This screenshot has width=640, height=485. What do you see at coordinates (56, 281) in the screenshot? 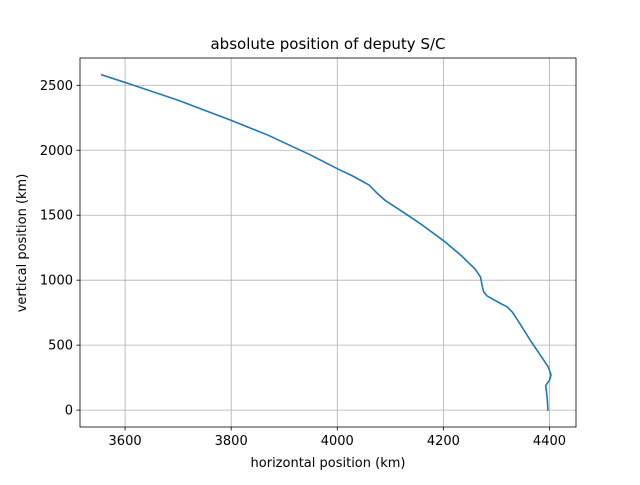
I see `y-tick-label: 1000` at bounding box center [56, 281].